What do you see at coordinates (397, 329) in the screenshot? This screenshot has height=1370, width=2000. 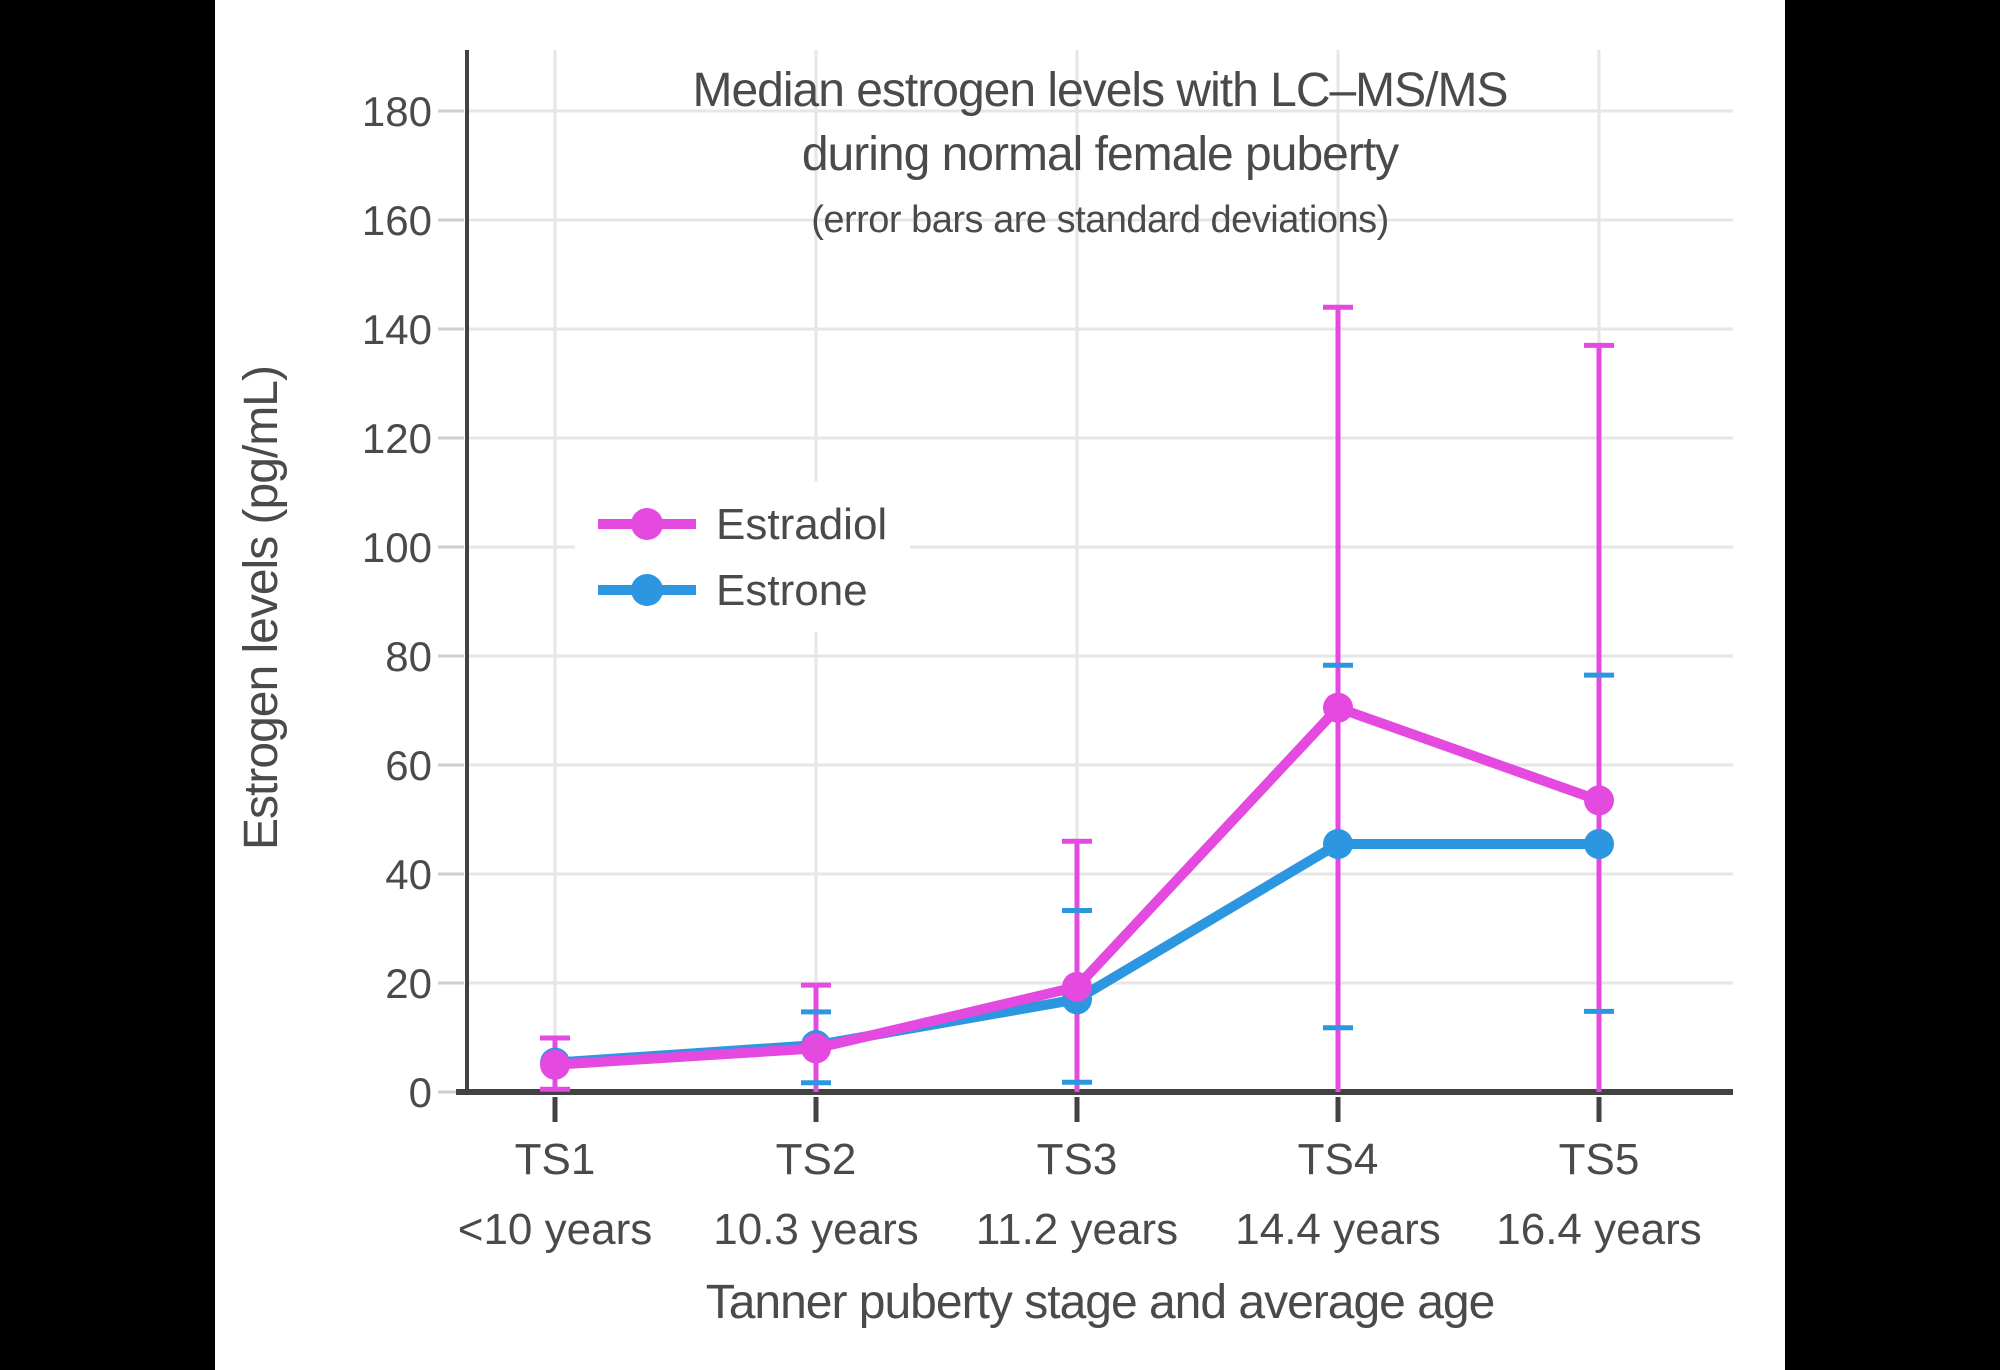 I see `y-tick-label-140: 140` at bounding box center [397, 329].